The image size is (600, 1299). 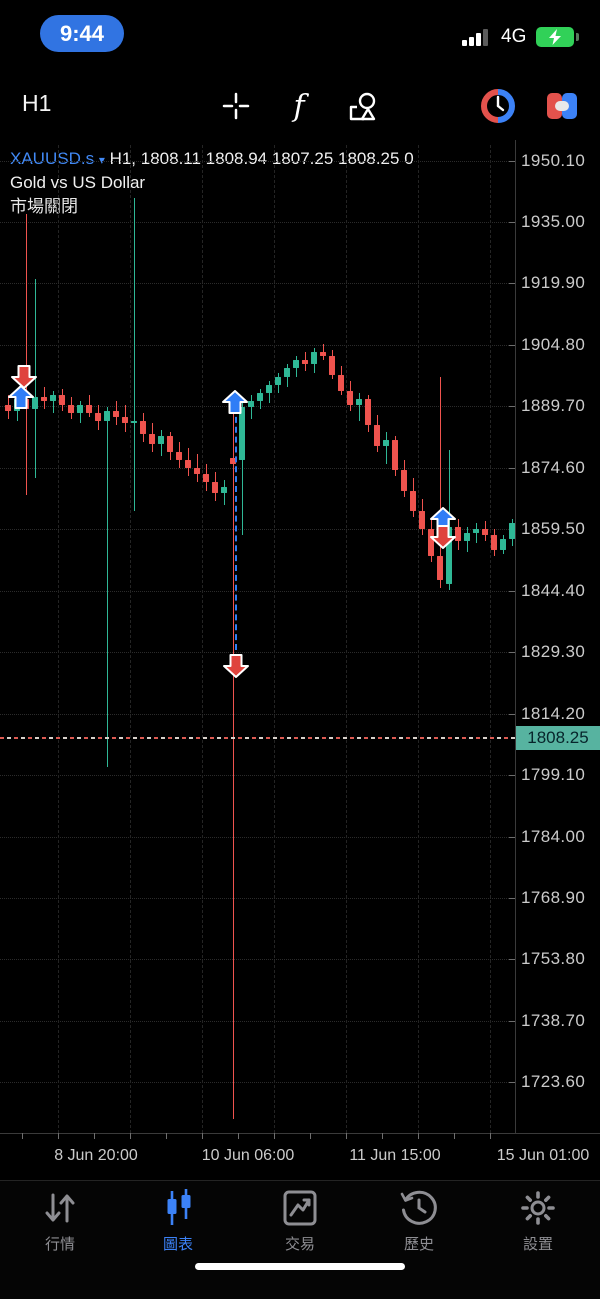 What do you see at coordinates (257, 737) in the screenshot?
I see `current-price-line` at bounding box center [257, 737].